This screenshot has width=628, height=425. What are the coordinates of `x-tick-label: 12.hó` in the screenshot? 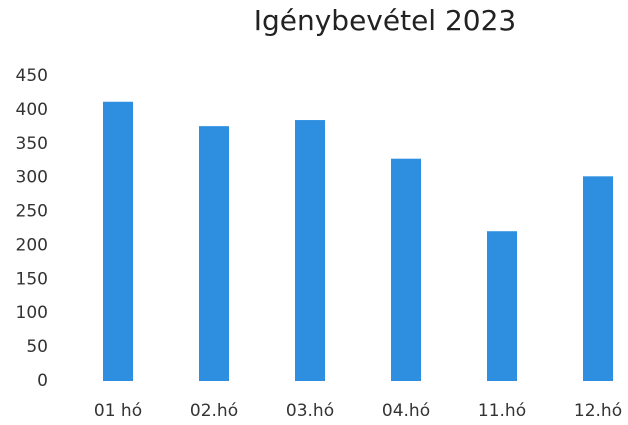 It's located at (598, 411).